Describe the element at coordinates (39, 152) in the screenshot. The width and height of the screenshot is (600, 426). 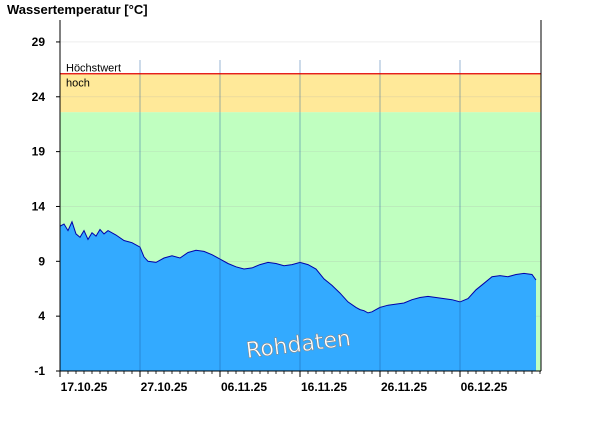
I see `y-tick-label: 19` at that location.